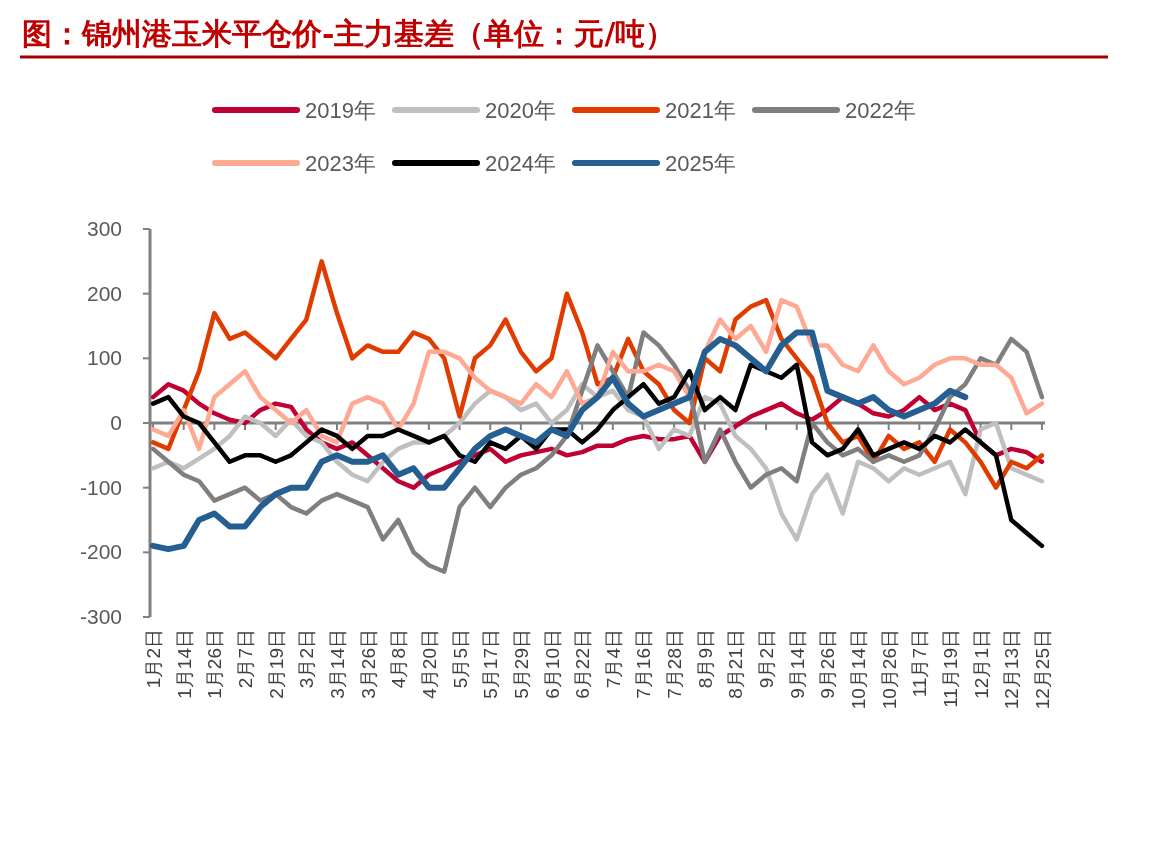 This screenshot has width=1152, height=860. Describe the element at coordinates (583, 664) in the screenshot. I see `x-tick-label: 6月22日` at that location.